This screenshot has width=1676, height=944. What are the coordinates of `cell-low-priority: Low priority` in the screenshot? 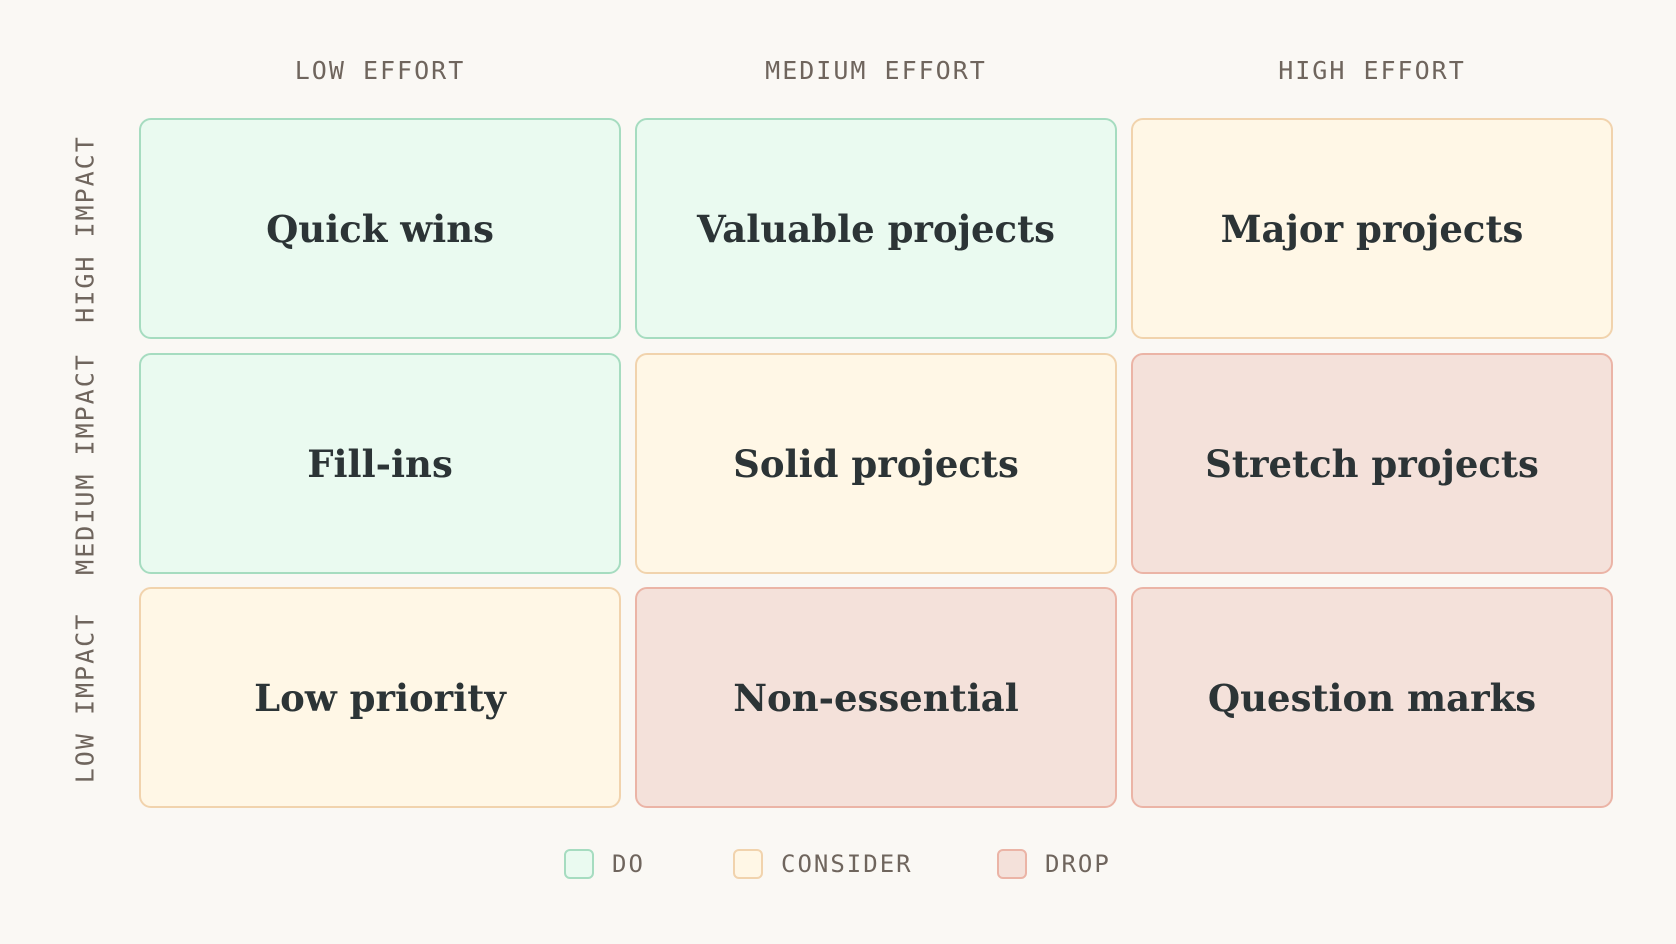 It's located at (380, 697).